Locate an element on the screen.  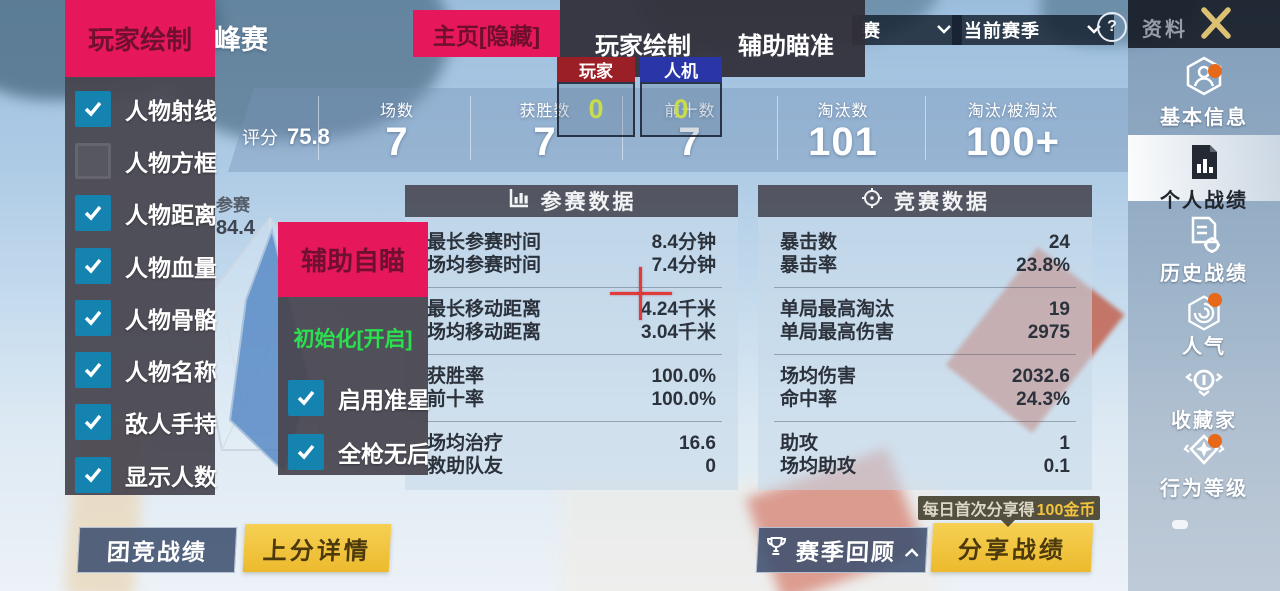
data-row: 单局最高伤害 2975 is located at coordinates (925, 332).